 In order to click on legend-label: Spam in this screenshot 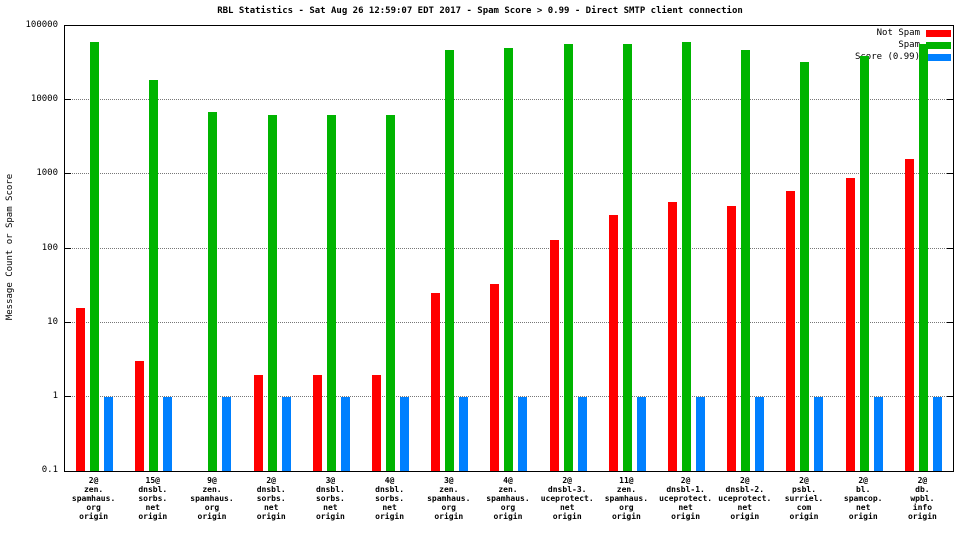, I will do `click(909, 45)`.